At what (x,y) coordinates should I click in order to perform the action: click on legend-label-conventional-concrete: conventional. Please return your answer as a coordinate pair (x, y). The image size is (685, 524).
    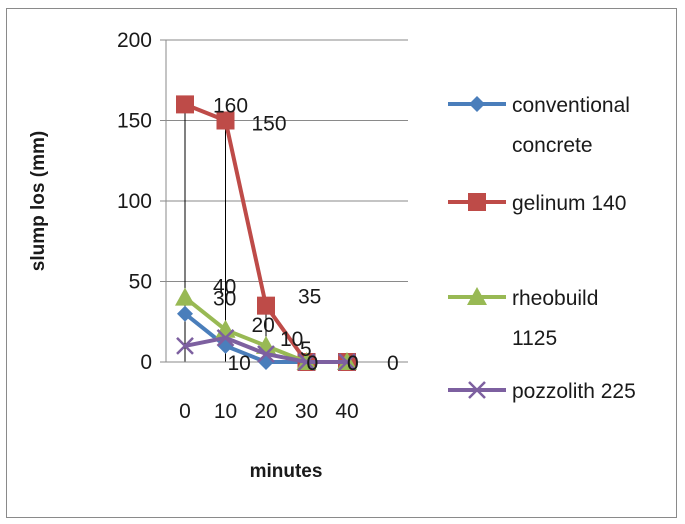
    Looking at the image, I should click on (571, 105).